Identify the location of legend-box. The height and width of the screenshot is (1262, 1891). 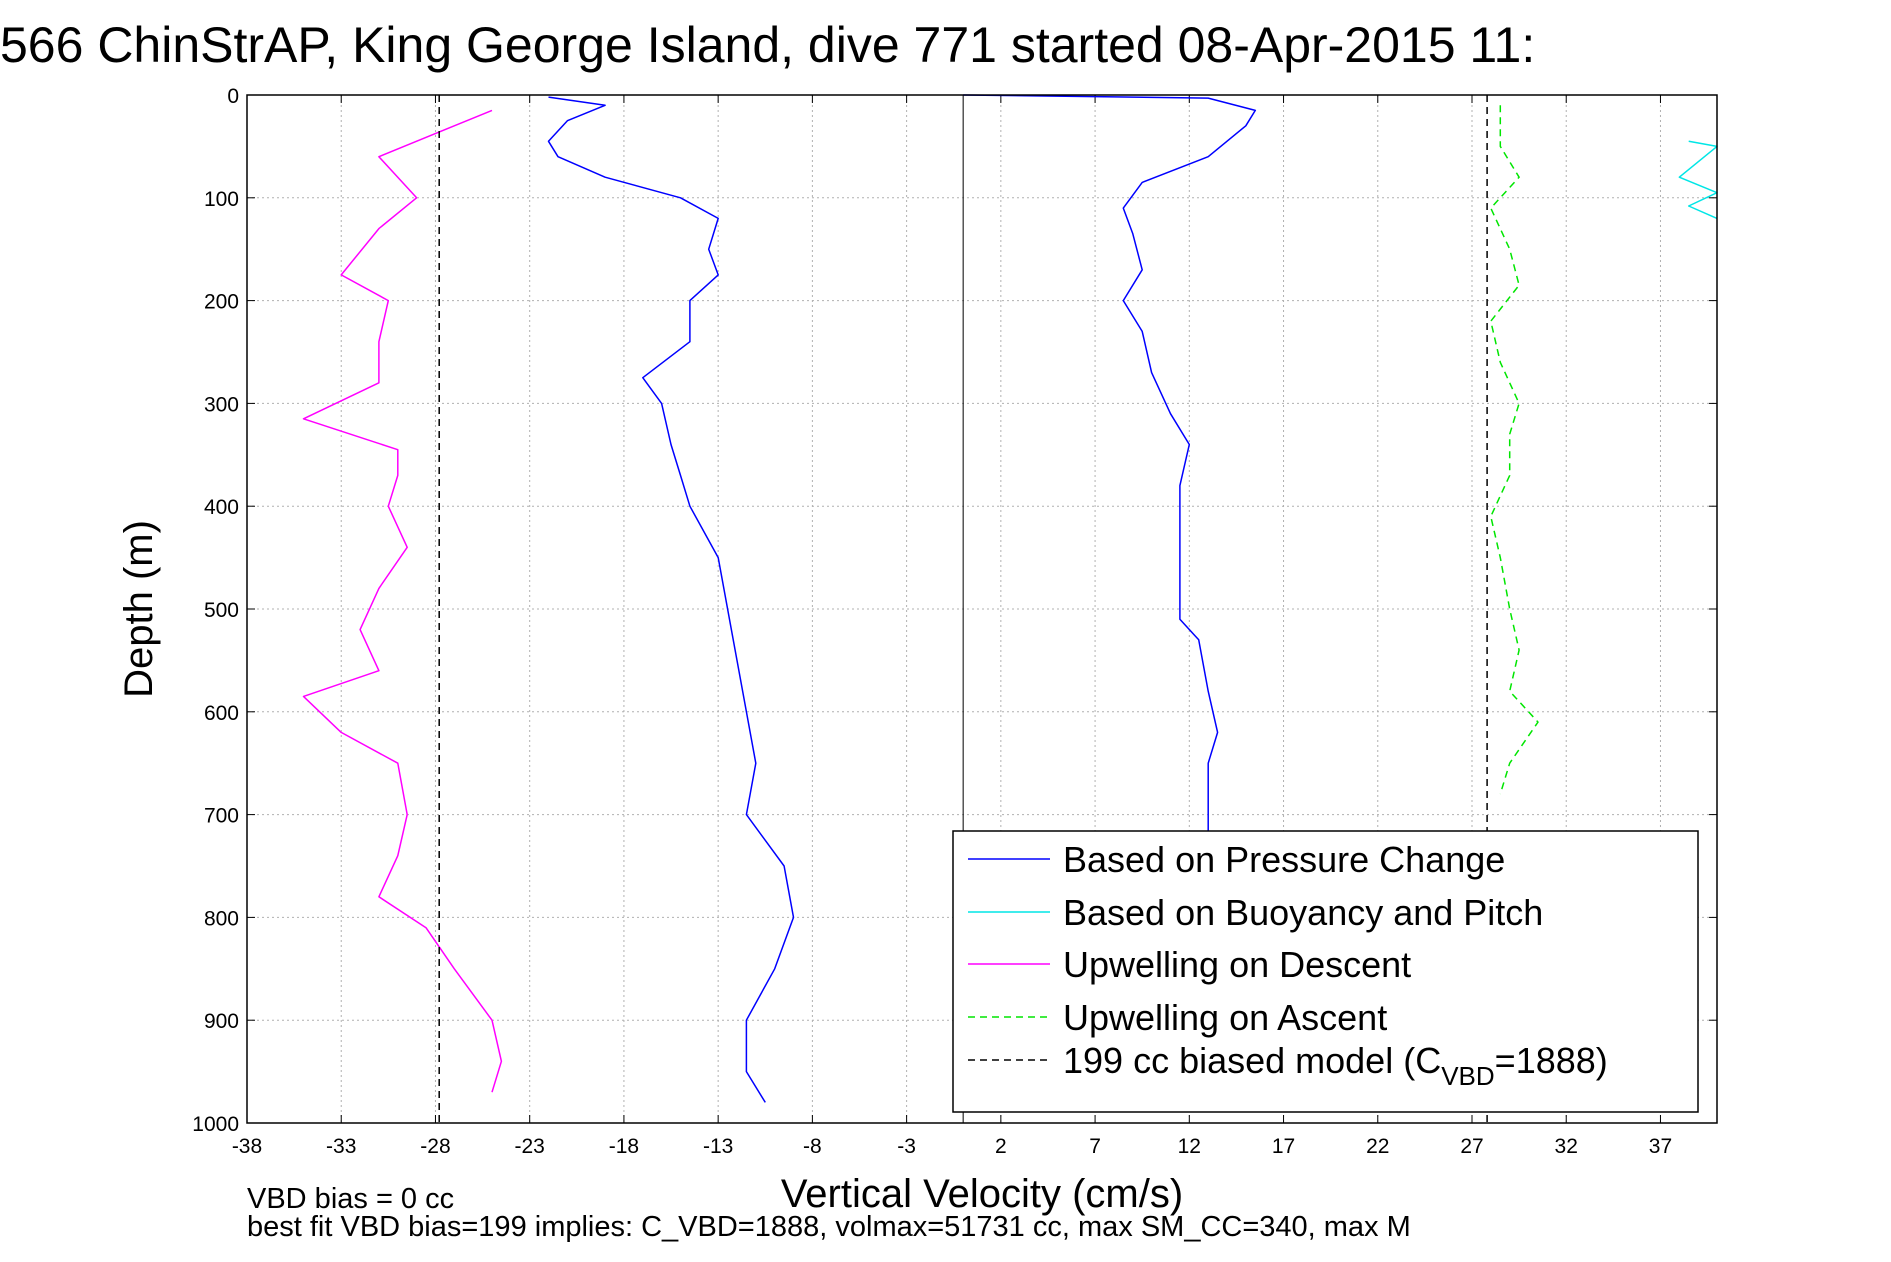
(1325, 971).